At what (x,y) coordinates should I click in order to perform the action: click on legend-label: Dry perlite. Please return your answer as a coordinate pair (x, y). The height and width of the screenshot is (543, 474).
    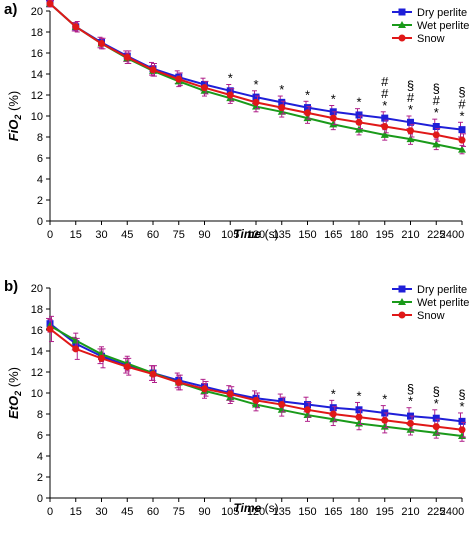
    Looking at the image, I should click on (442, 290).